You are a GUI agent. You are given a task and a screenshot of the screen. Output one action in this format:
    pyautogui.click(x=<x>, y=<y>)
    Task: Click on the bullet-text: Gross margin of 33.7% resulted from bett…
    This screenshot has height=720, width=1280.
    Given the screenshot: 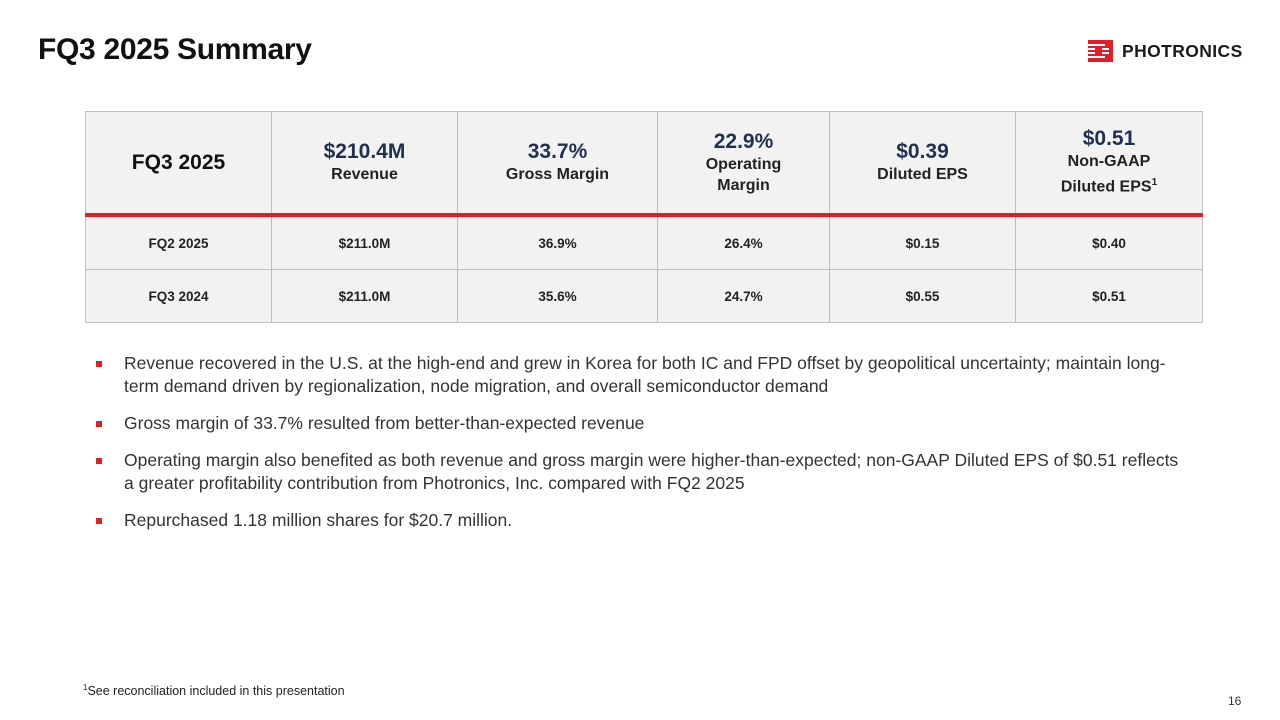 What is the action you would take?
    pyautogui.click(x=384, y=423)
    